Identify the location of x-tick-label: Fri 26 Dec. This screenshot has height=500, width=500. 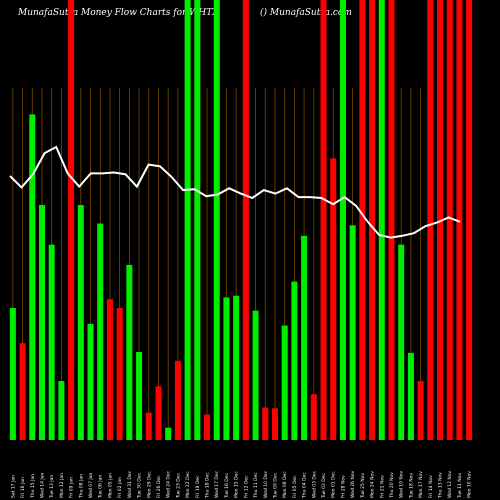
(159, 486).